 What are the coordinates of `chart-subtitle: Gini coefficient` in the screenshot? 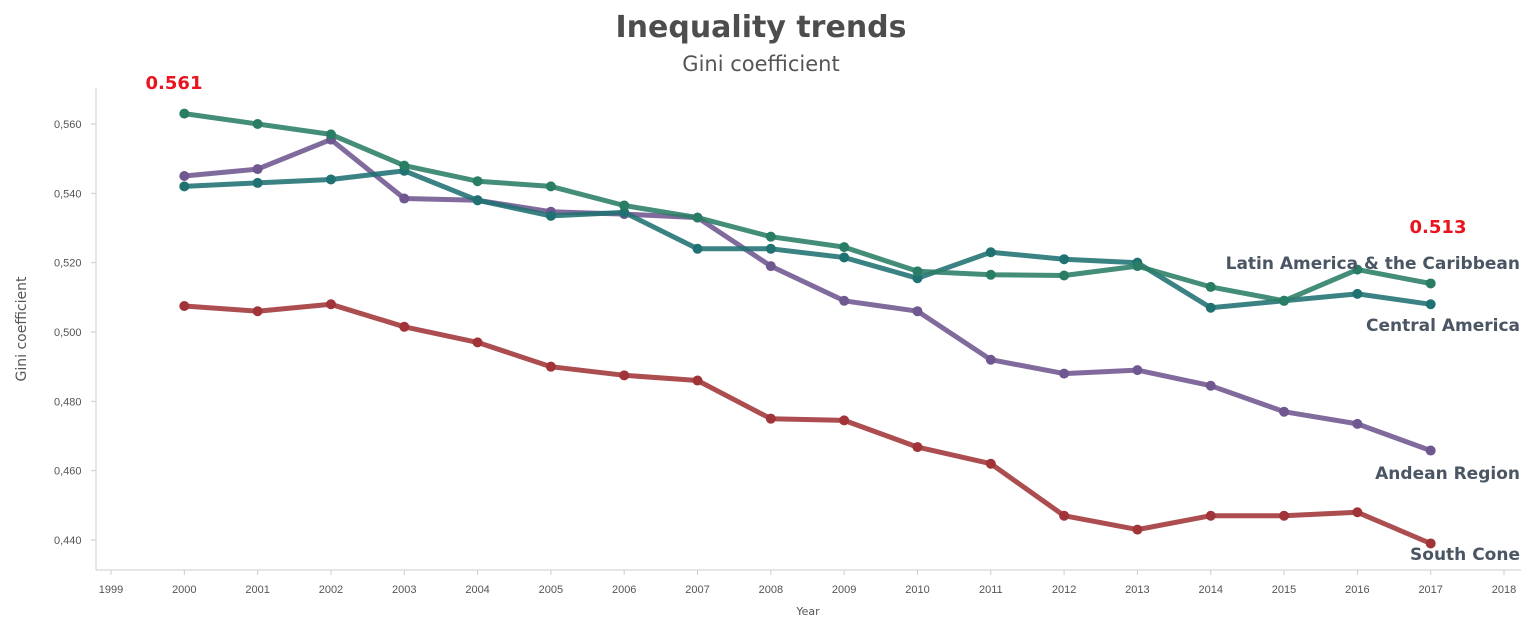 It's located at (760, 64).